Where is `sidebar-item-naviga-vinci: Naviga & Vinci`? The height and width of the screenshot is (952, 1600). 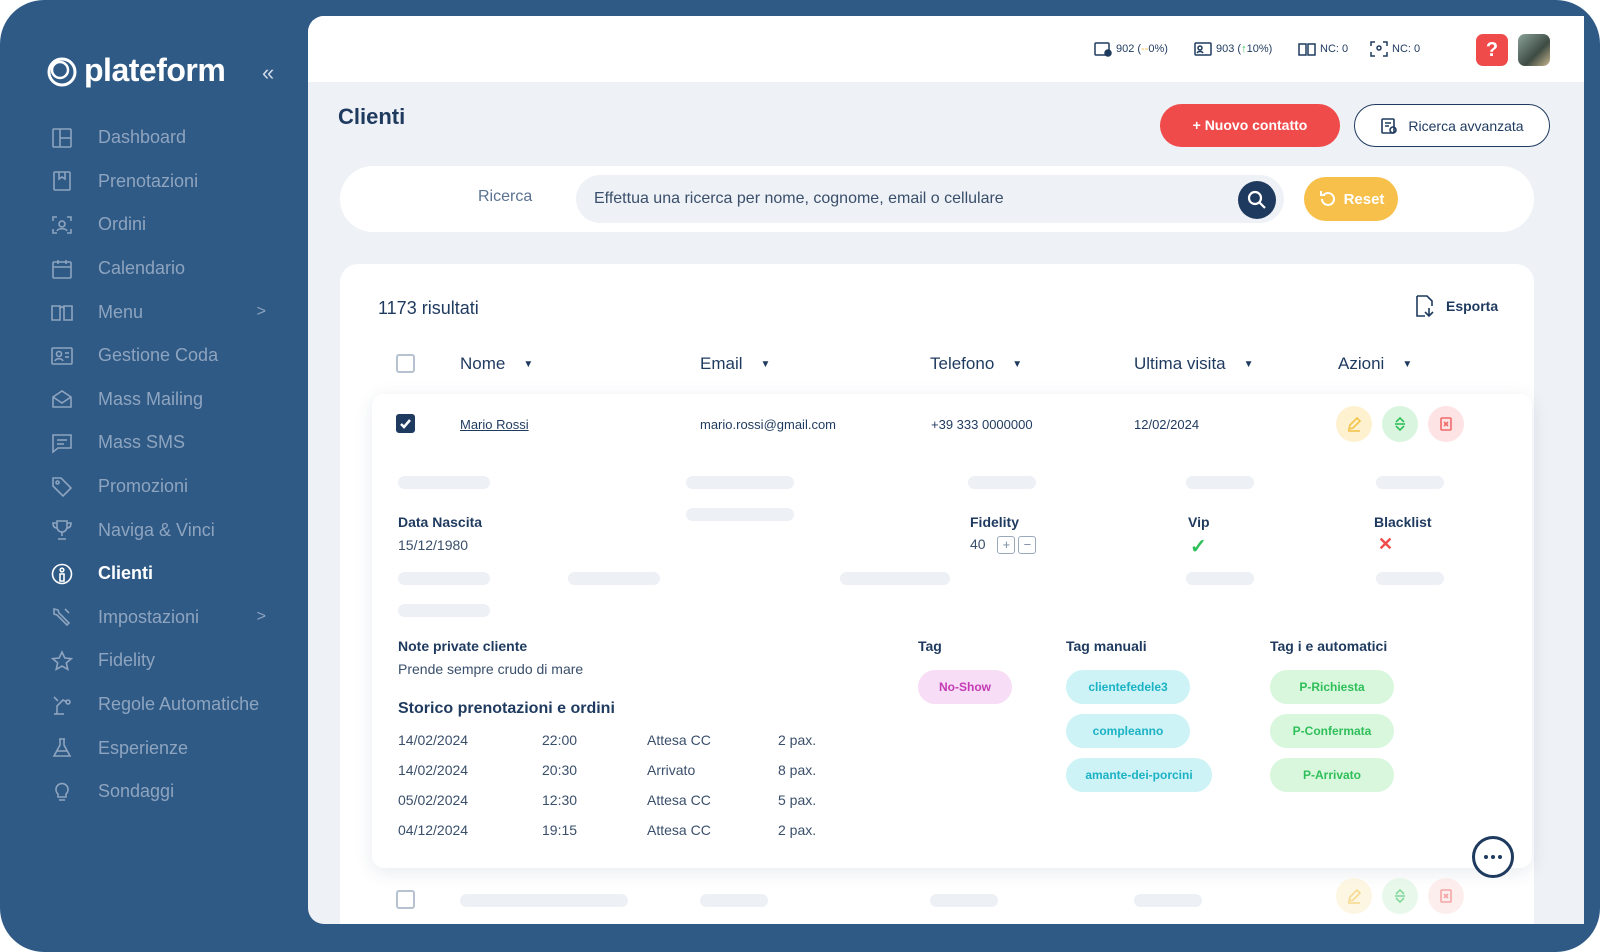
sidebar-item-naviga-vinci: Naviga & Vinci is located at coordinates (170, 530).